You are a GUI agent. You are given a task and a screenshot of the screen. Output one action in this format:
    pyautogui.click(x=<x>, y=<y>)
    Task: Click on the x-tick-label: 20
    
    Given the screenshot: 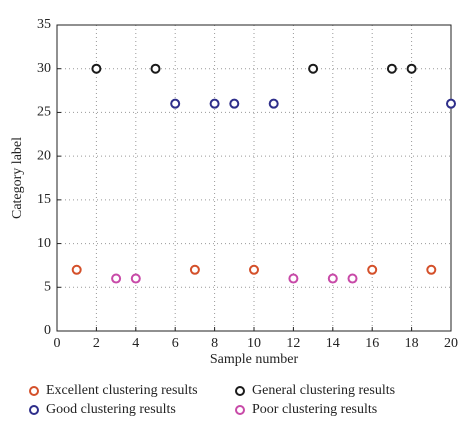 What is the action you would take?
    pyautogui.click(x=451, y=343)
    